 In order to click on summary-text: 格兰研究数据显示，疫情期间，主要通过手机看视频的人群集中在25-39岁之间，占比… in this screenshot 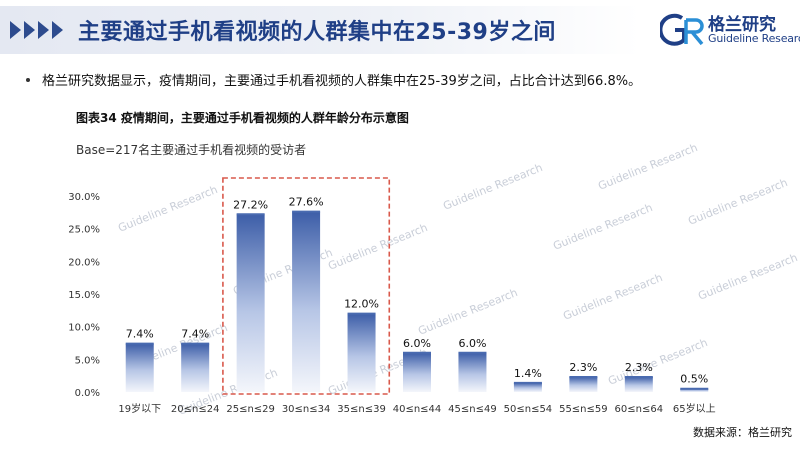, I will do `click(342, 81)`.